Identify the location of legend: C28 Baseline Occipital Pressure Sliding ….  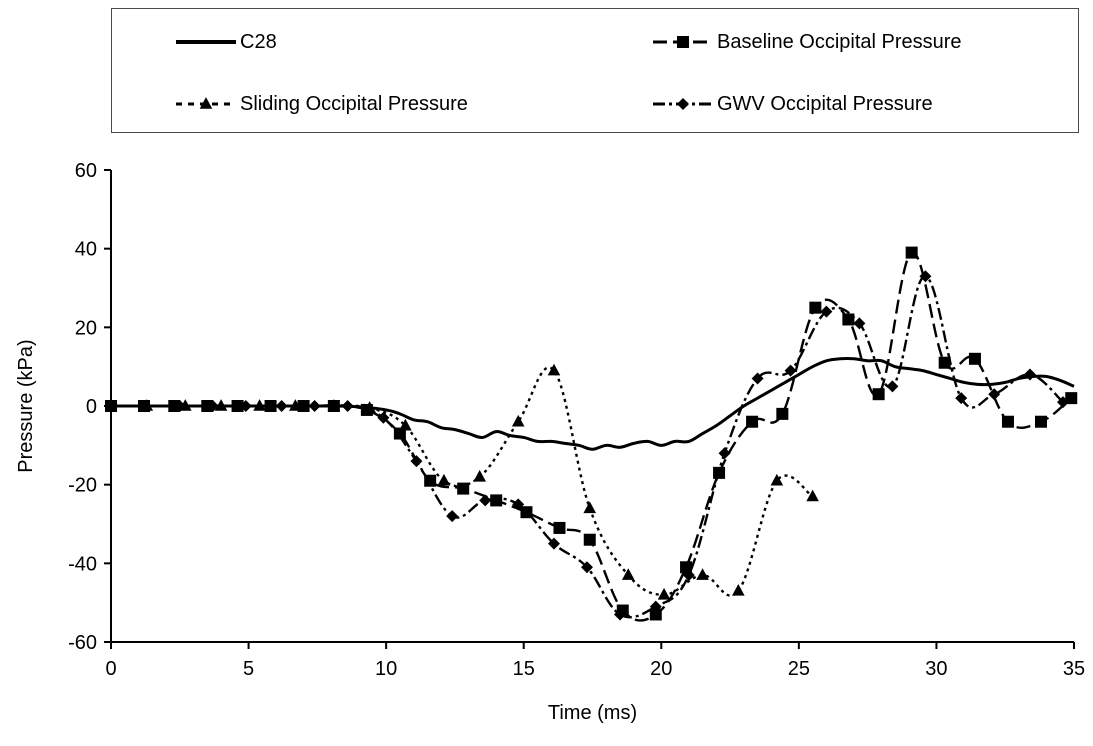
(595, 70).